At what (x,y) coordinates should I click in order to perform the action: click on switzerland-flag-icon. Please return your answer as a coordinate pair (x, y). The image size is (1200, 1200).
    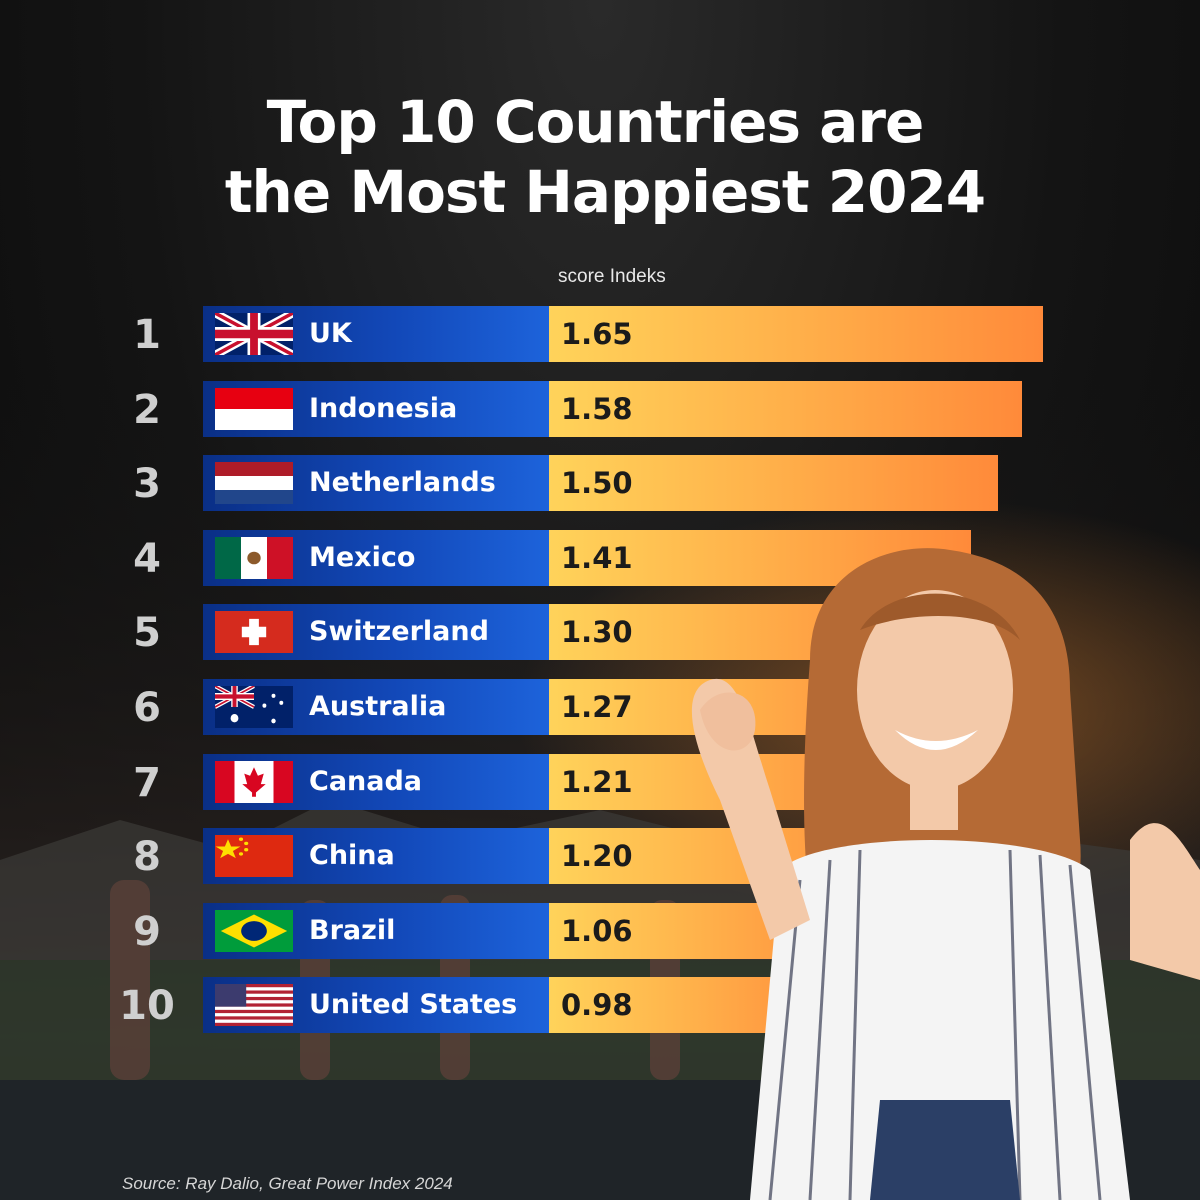
    Looking at the image, I should click on (254, 632).